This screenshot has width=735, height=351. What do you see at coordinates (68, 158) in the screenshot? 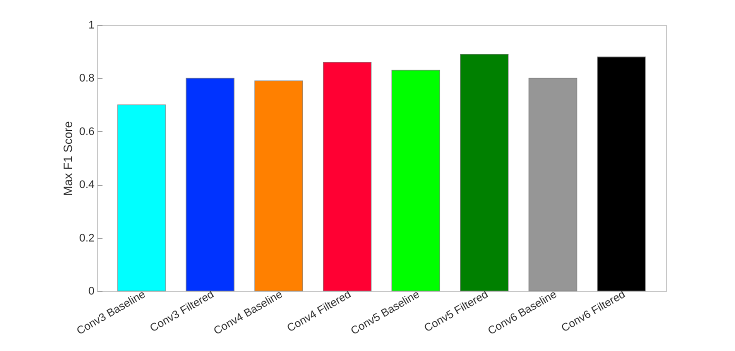
I see `y-axis-title: Max F1 Score` at bounding box center [68, 158].